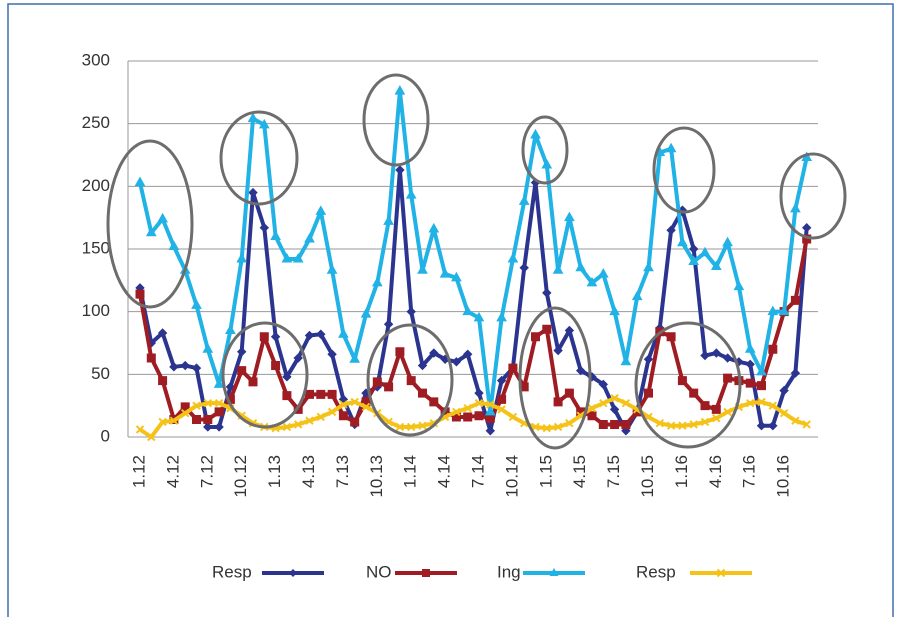 This screenshot has height=617, width=906. Describe the element at coordinates (482, 571) in the screenshot. I see `legend: Resp NO Ing Resp` at that location.